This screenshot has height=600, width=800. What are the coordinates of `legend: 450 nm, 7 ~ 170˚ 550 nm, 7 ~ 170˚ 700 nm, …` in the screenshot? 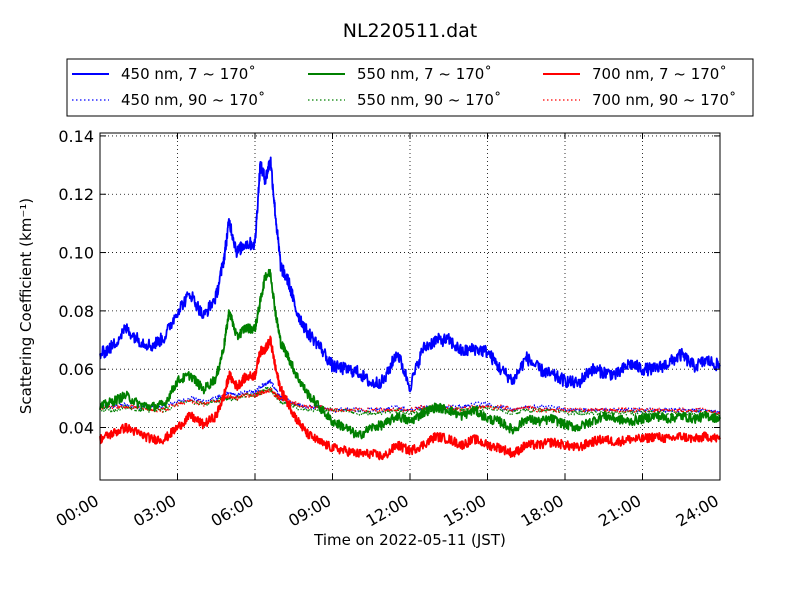 It's located at (410, 87).